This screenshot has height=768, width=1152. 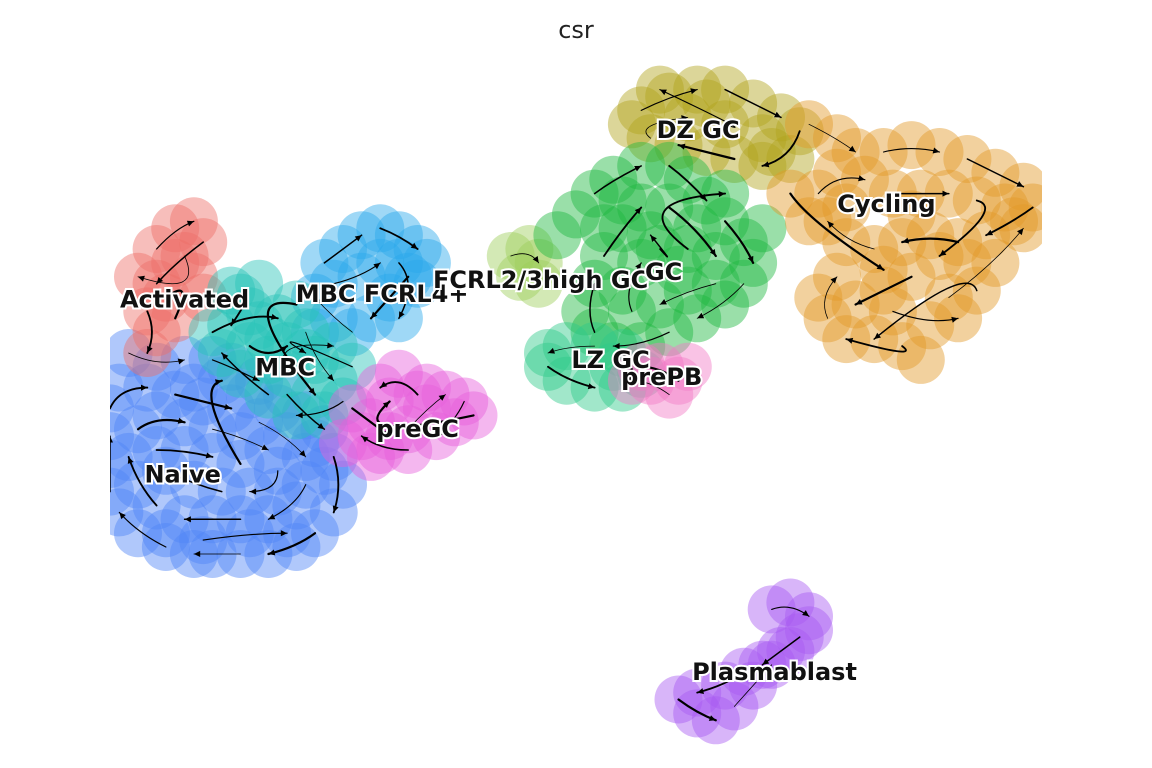 I want to click on point-fcrl2-3high-gc, so click(x=520, y=276).